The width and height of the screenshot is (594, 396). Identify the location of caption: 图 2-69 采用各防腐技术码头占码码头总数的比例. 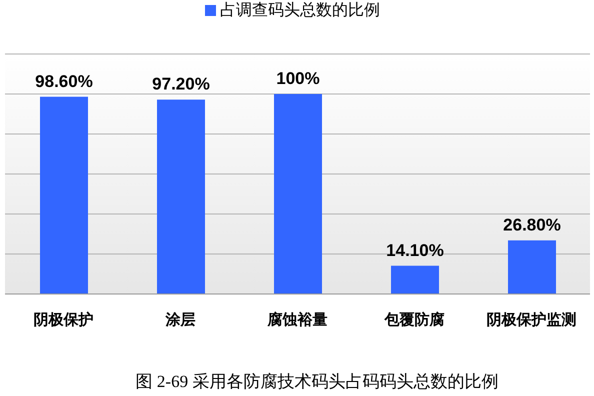
(317, 382).